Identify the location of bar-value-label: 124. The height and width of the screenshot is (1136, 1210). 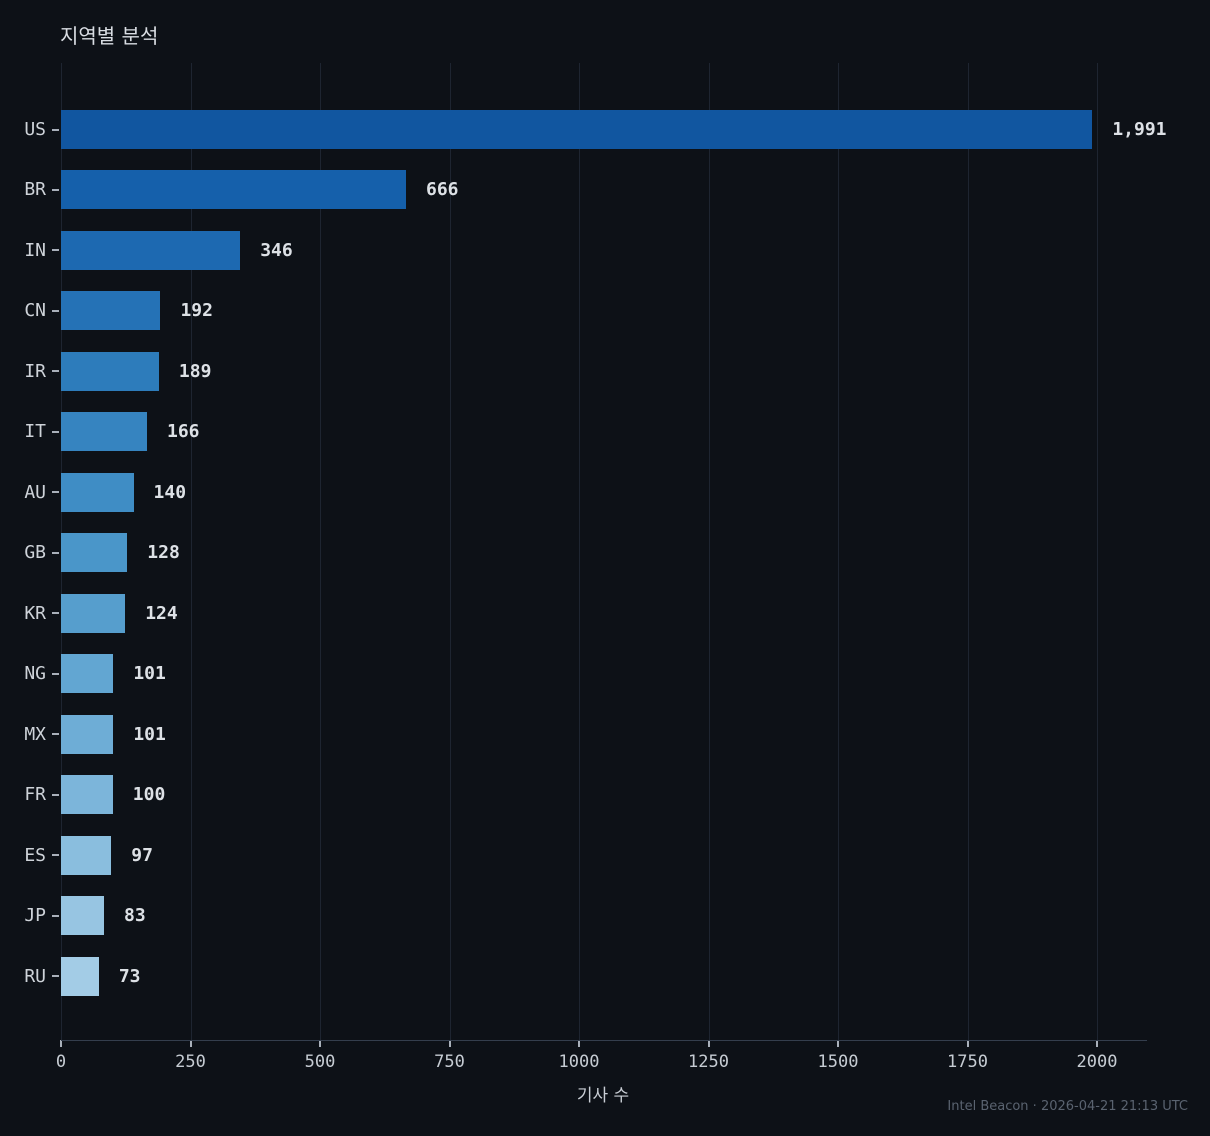
(161, 613).